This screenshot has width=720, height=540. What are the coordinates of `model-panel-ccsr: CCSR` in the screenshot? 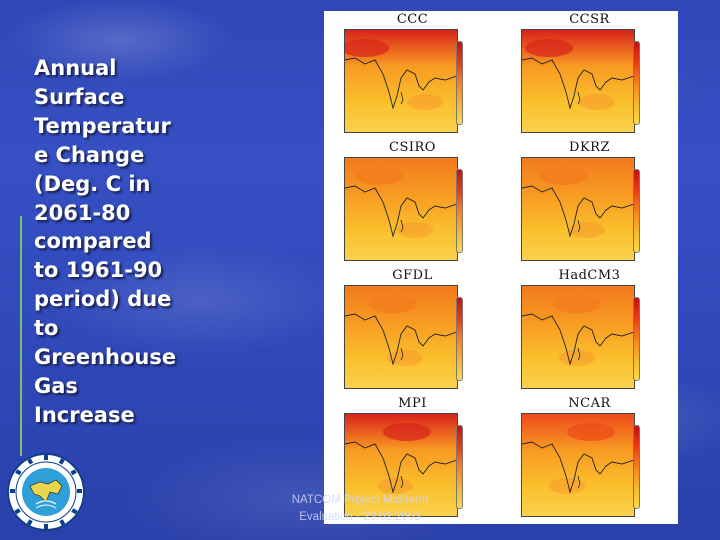 It's located at (589, 75).